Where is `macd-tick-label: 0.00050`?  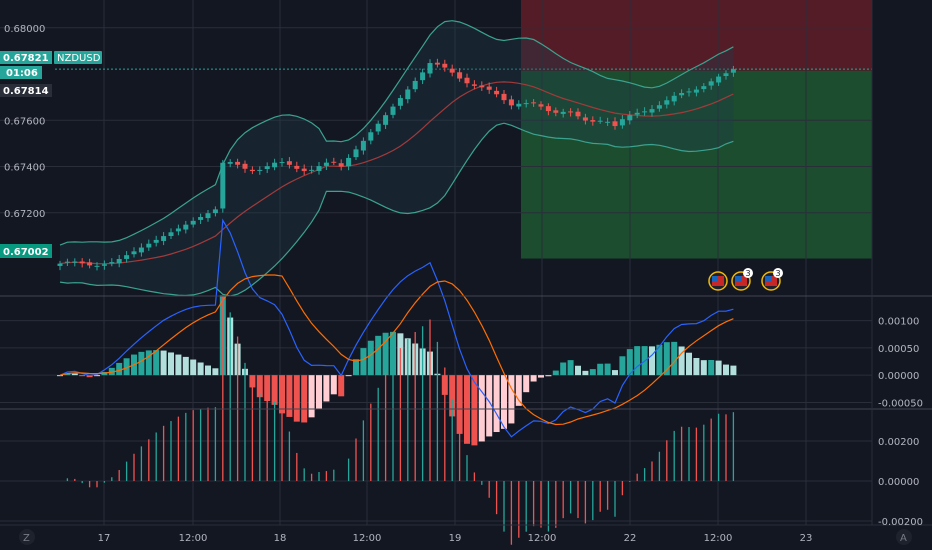 macd-tick-label: 0.00050 is located at coordinates (898, 349).